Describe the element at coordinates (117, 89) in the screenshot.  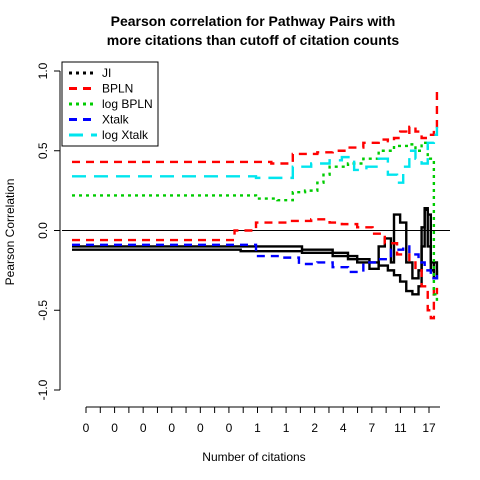
I see `legend-entry: BPLN` at that location.